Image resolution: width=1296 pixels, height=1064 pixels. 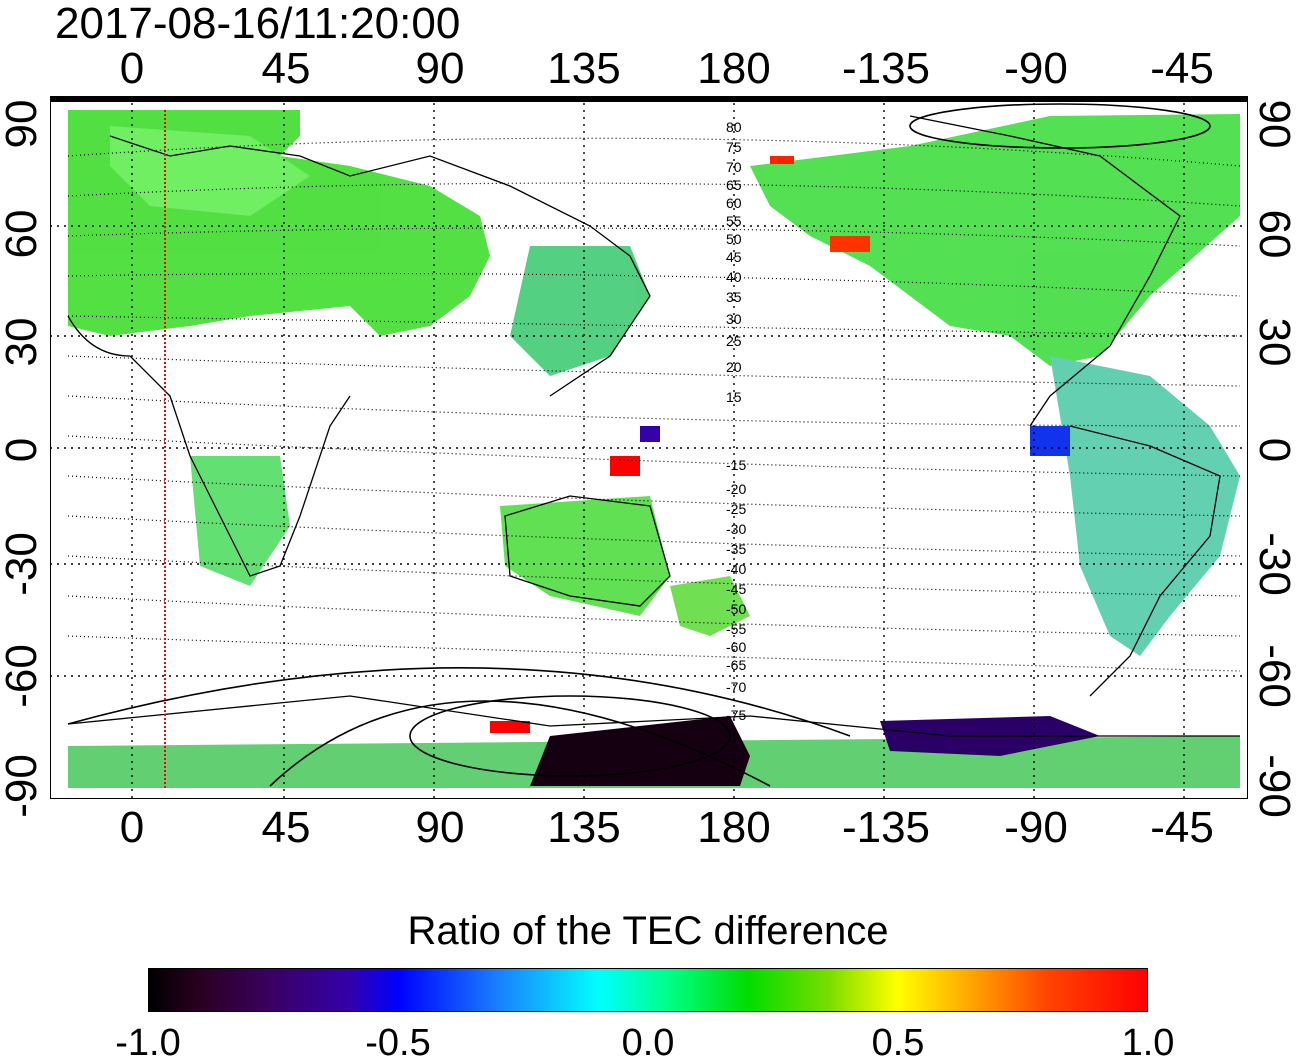 What do you see at coordinates (1036, 827) in the screenshot?
I see `bottom-lon-tick: -90` at bounding box center [1036, 827].